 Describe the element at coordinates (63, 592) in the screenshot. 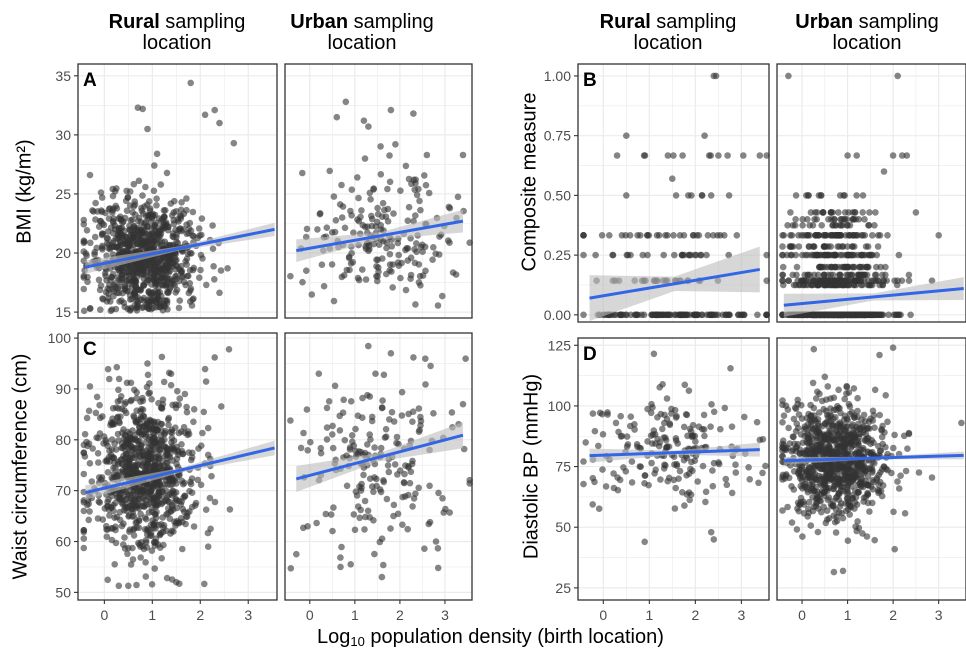

I see `y-tick-label: 50` at that location.